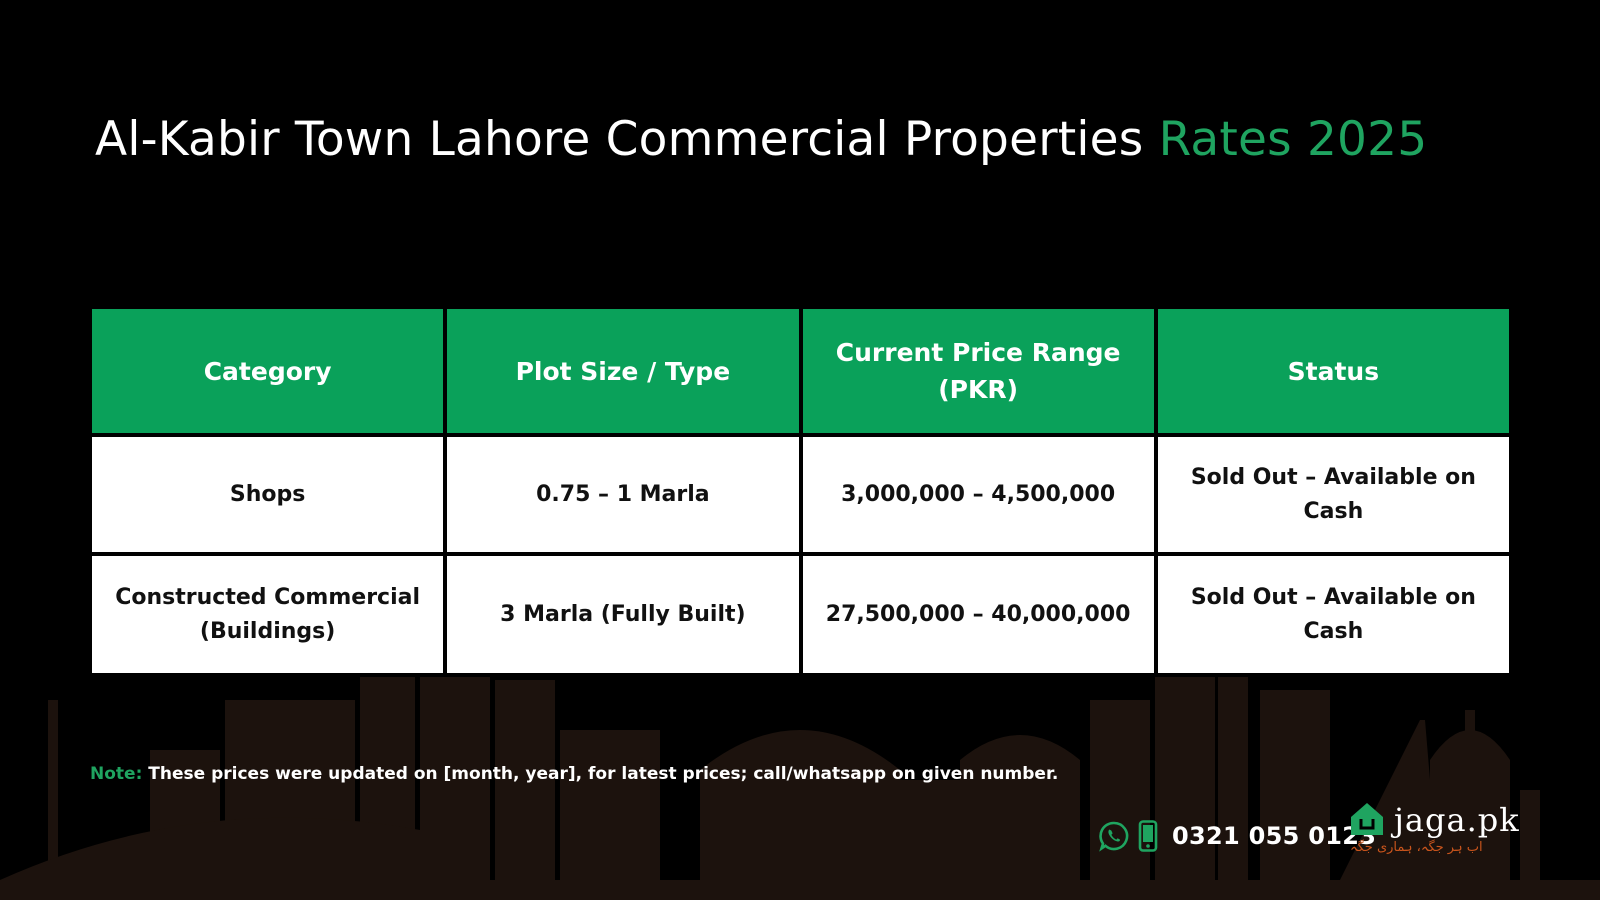 Image resolution: width=1600 pixels, height=900 pixels. Describe the element at coordinates (1148, 836) in the screenshot. I see `mobile-phone-icon` at that location.